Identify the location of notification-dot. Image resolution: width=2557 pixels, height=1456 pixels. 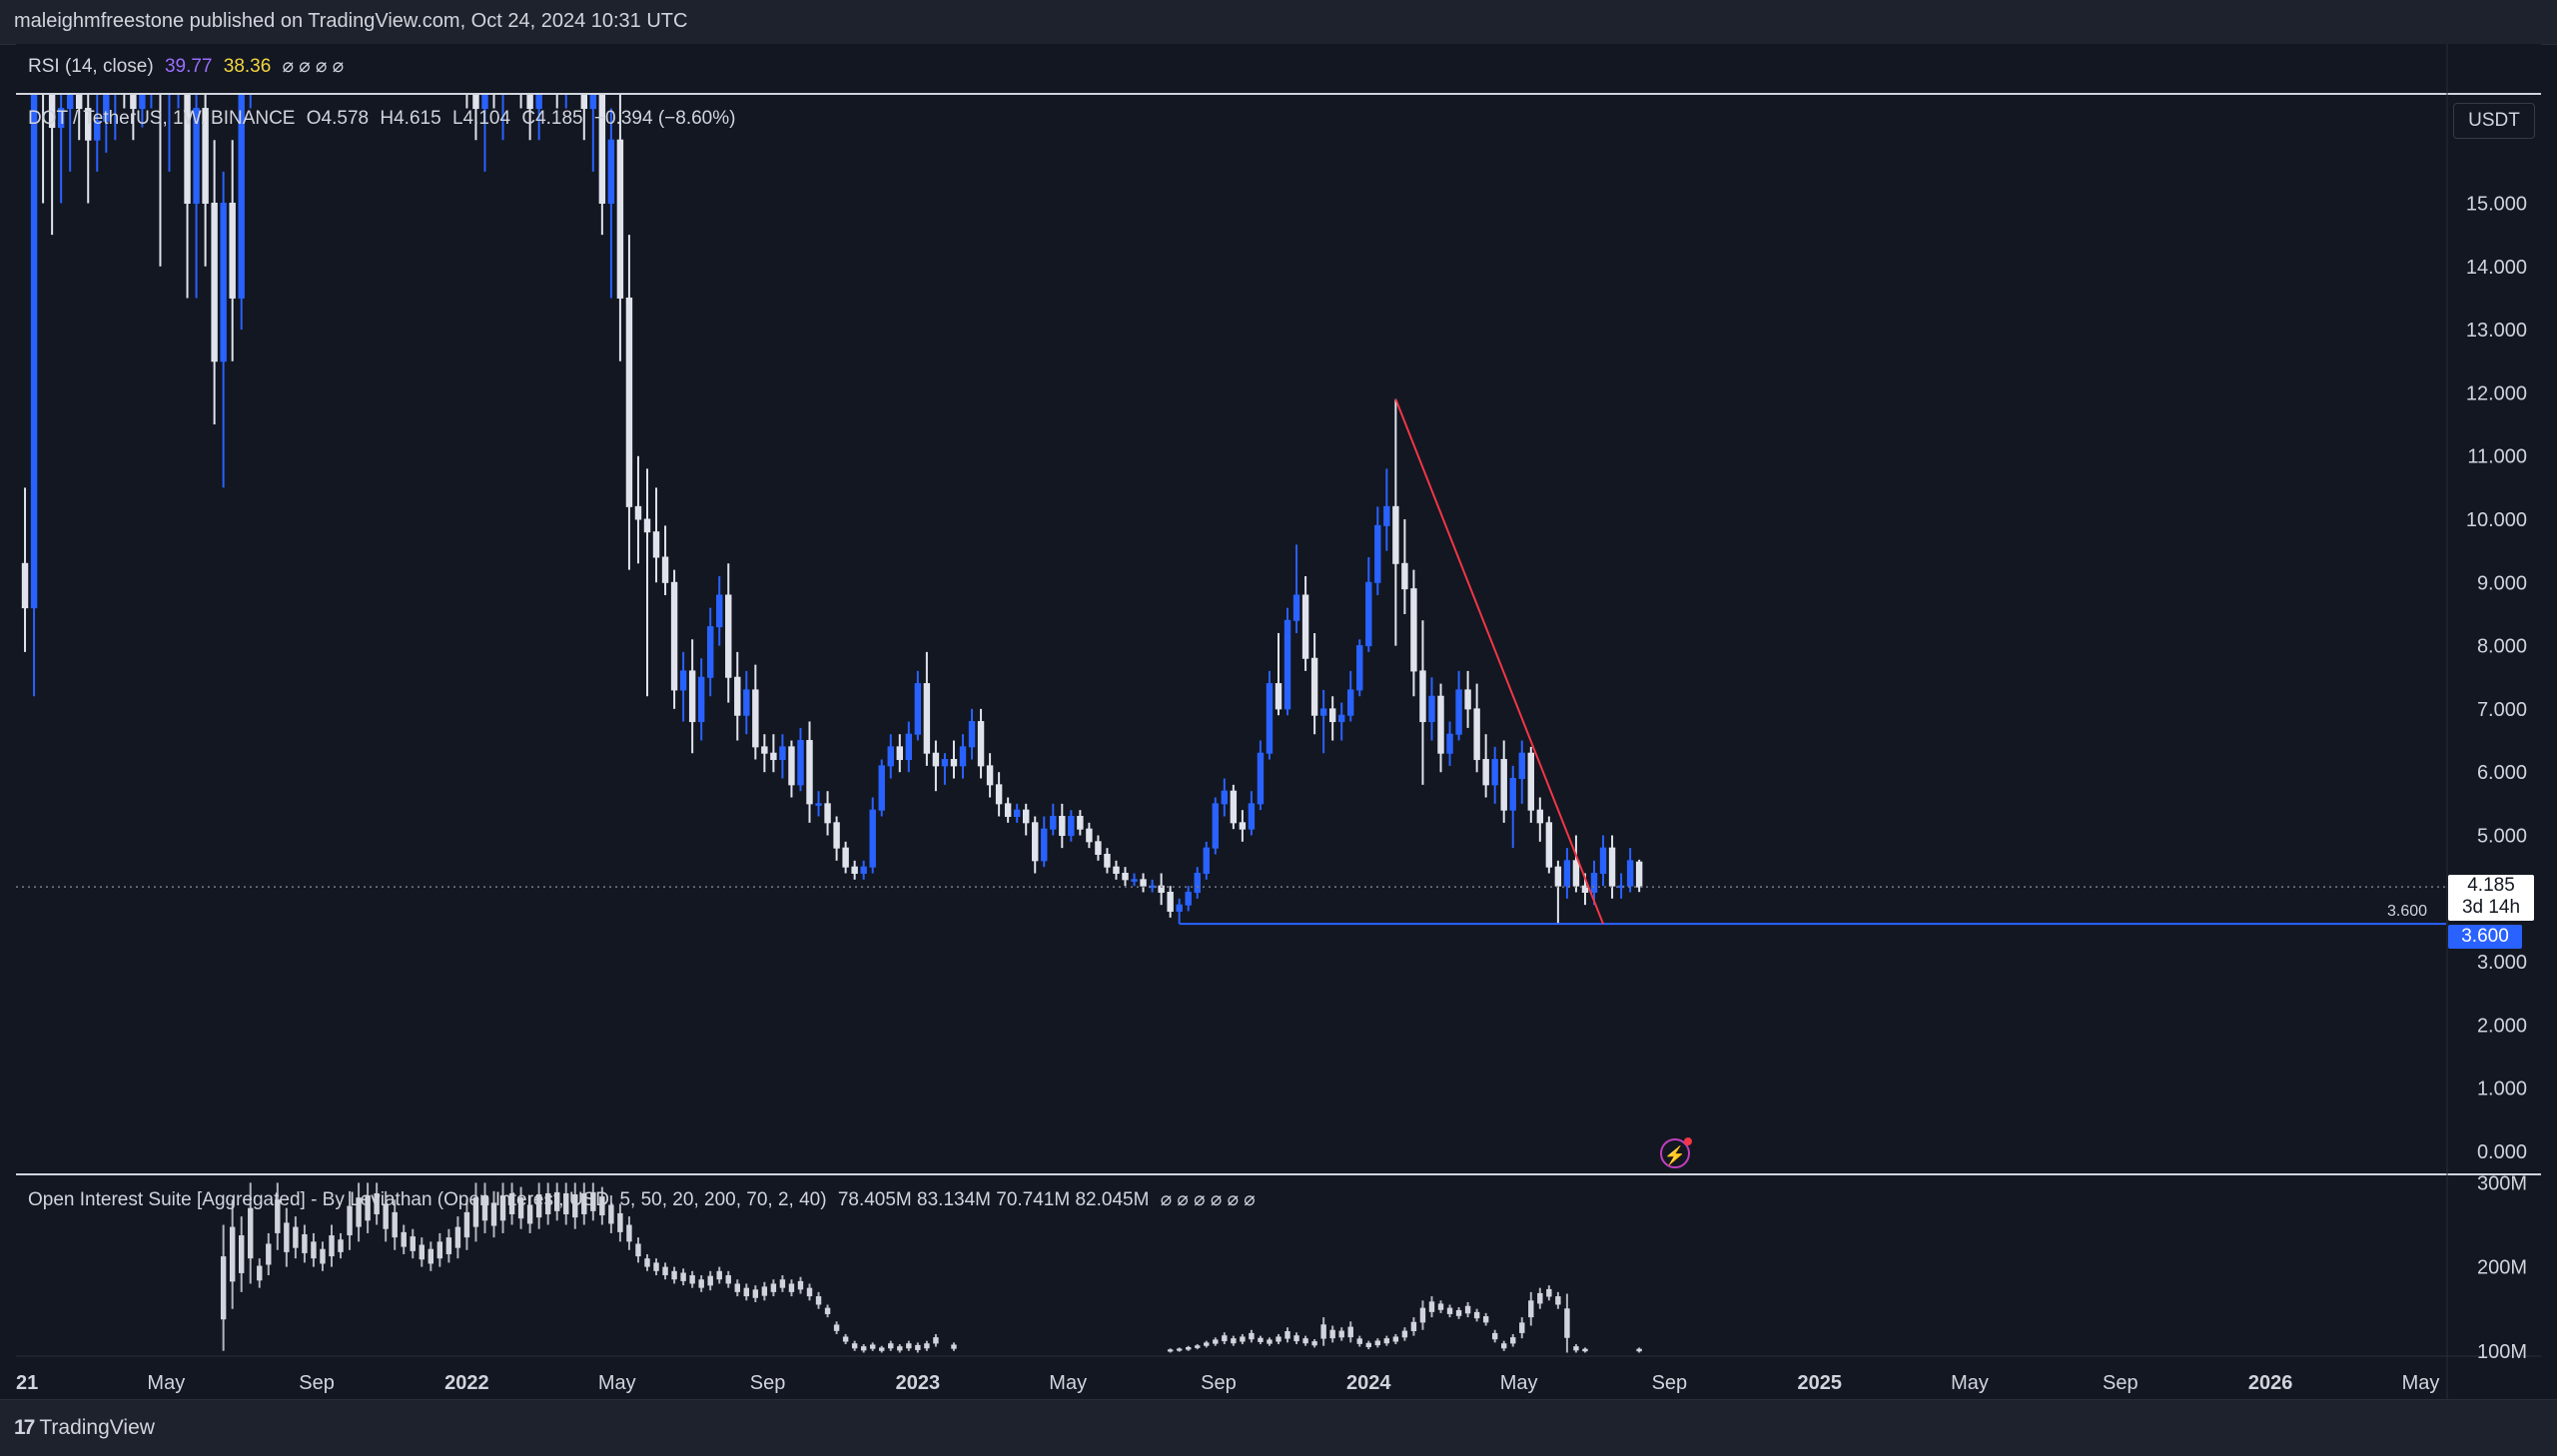
(1688, 1141).